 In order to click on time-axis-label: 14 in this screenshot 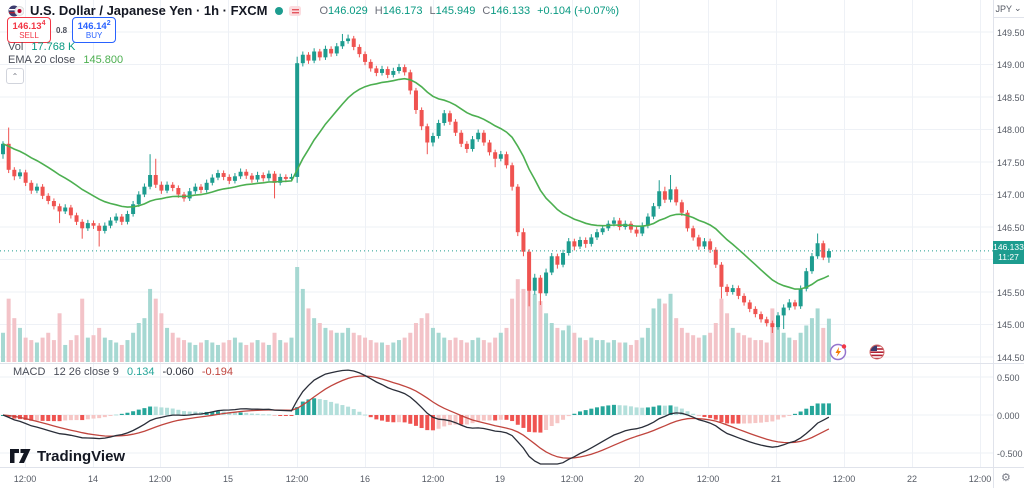, I will do `click(92, 479)`.